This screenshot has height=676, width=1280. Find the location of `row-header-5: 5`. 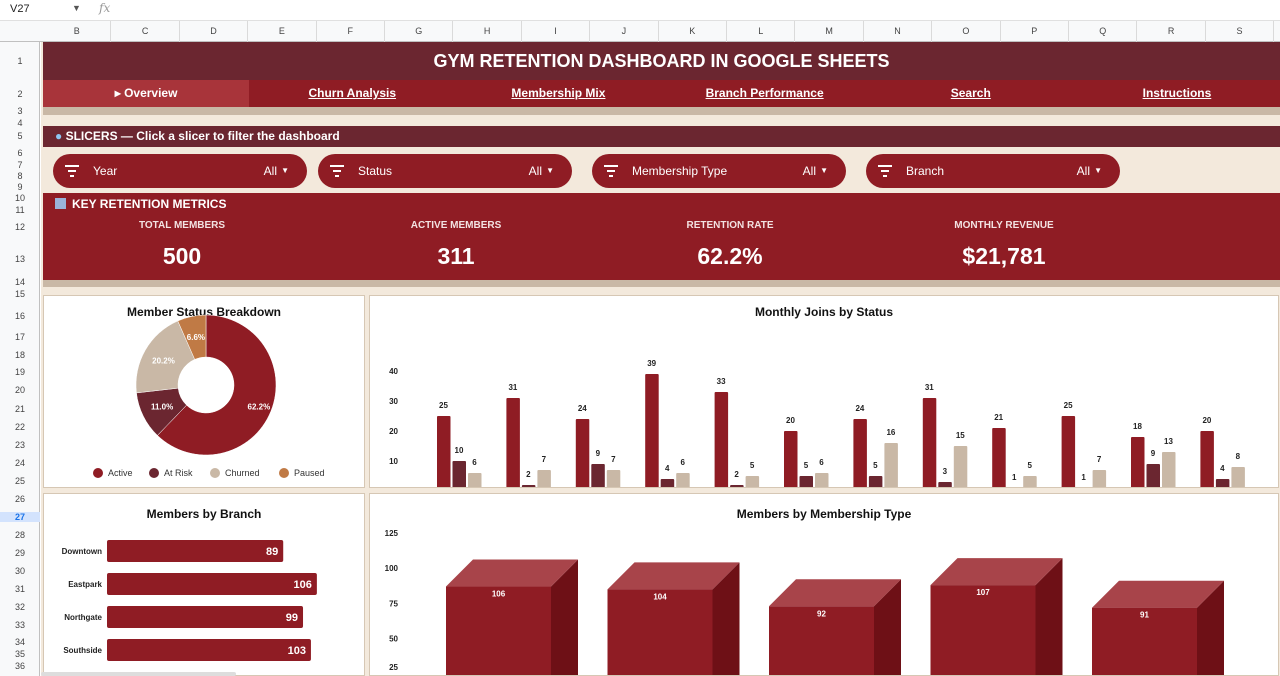

row-header-5: 5 is located at coordinates (20, 136).